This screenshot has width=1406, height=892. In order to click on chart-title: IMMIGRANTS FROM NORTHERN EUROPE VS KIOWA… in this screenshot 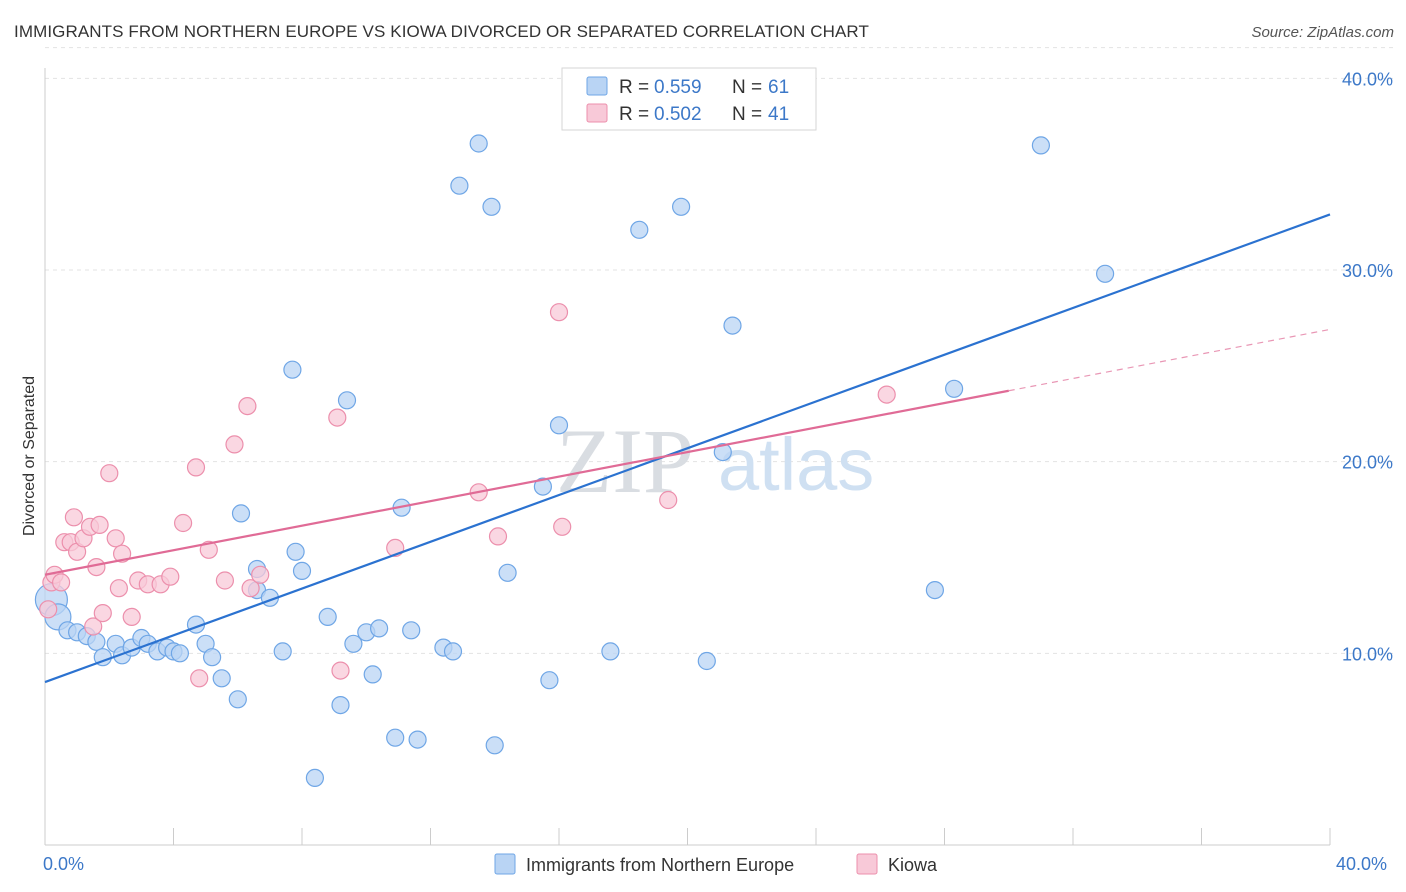, I will do `click(441, 31)`.